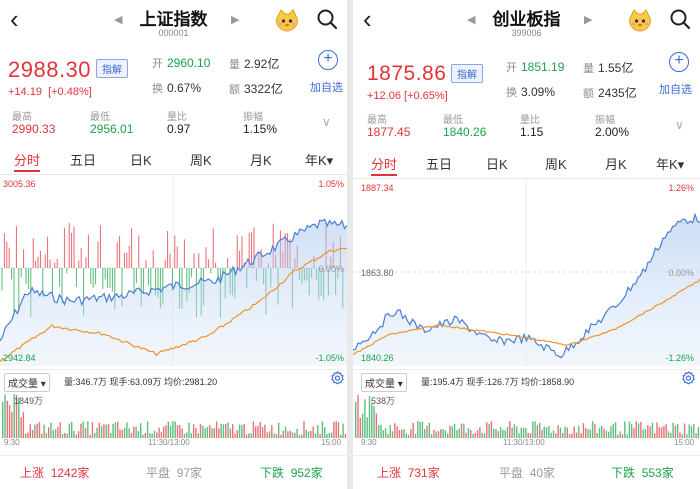  Describe the element at coordinates (70, 92) in the screenshot. I see `change-percent: [+0.48%]` at that location.